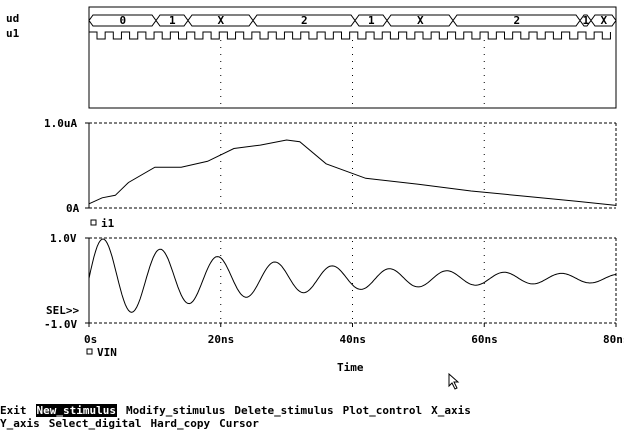 The height and width of the screenshot is (431, 624). Describe the element at coordinates (13, 410) in the screenshot. I see `menu-item-exit: Exit` at that location.